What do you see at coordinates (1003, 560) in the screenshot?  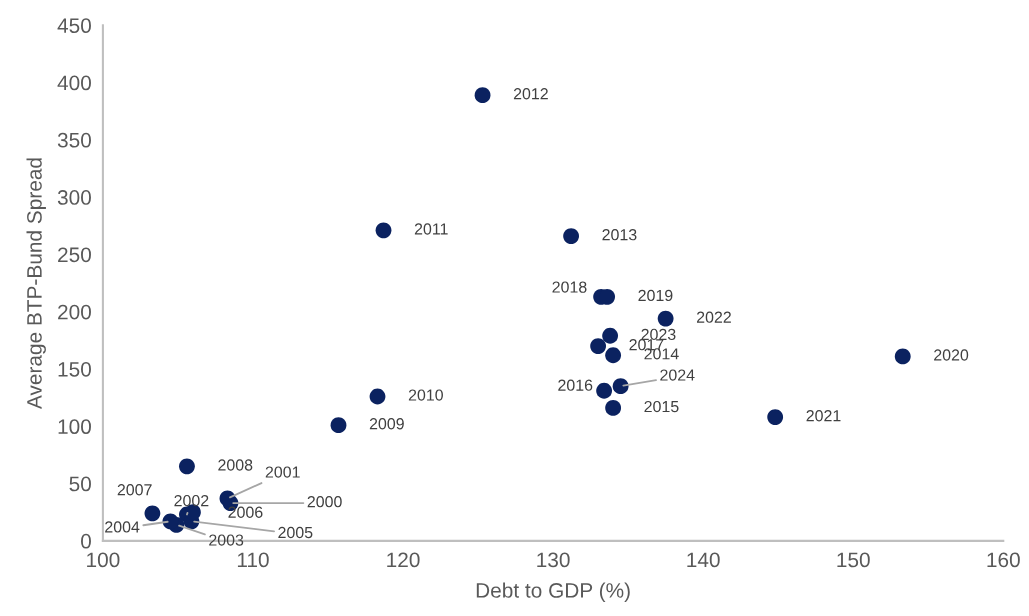 I see `x-tick-label: 160` at bounding box center [1003, 560].